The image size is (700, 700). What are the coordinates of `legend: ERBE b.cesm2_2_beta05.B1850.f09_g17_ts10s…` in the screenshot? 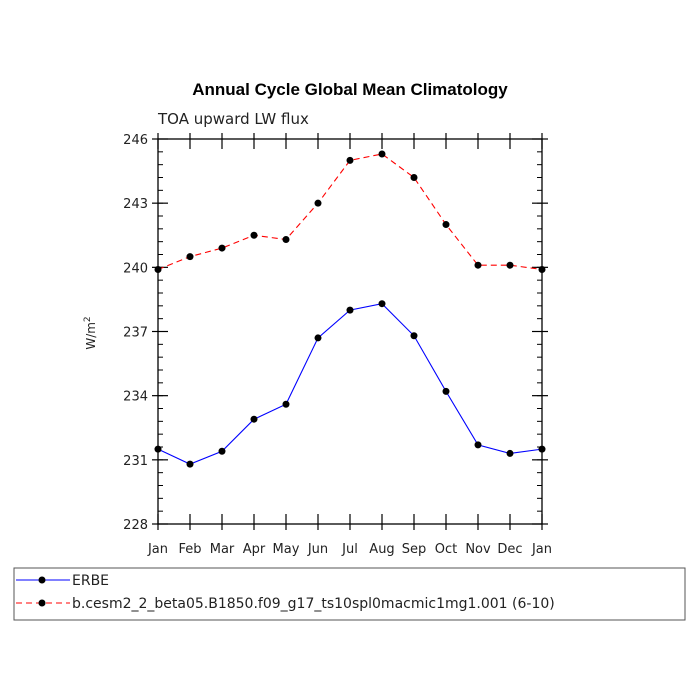 It's located at (349, 594).